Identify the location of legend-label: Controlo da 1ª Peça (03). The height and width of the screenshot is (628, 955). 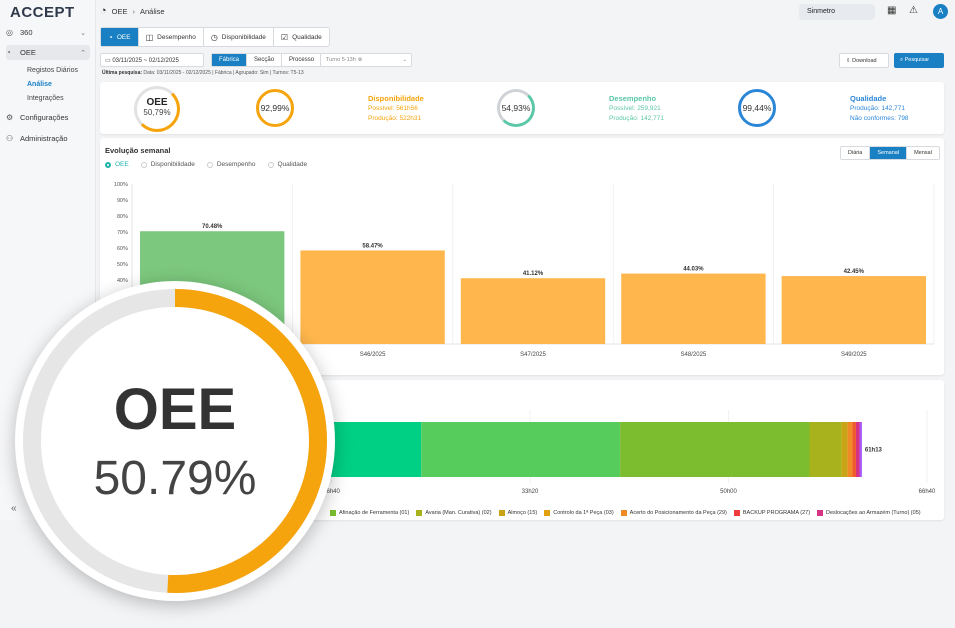
(583, 513).